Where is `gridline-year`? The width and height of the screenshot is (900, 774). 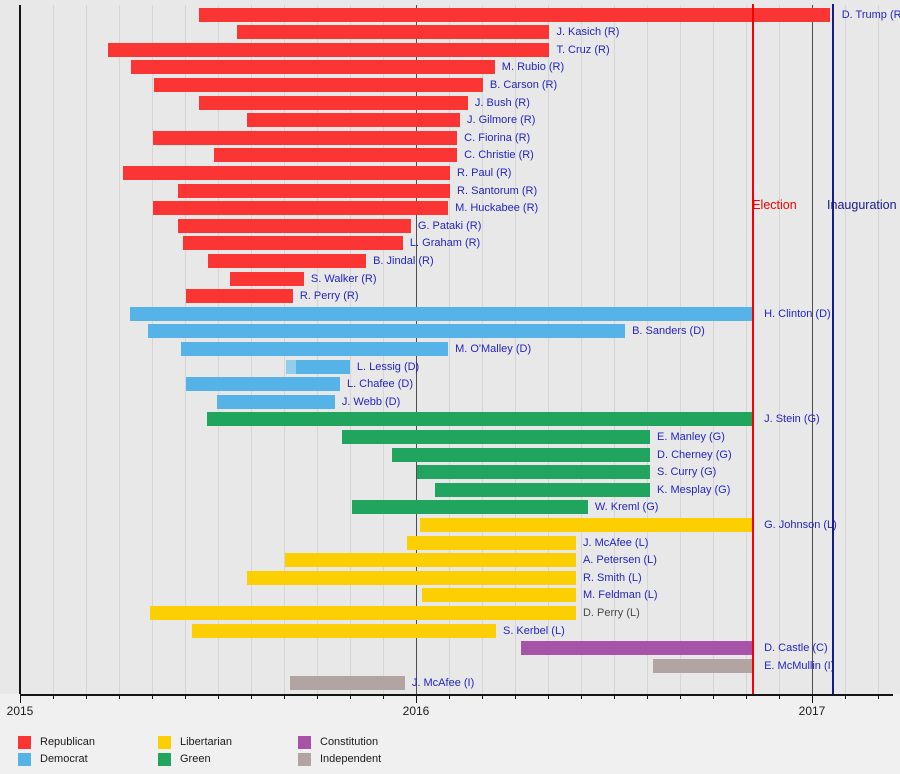
gridline-year is located at coordinates (812, 349).